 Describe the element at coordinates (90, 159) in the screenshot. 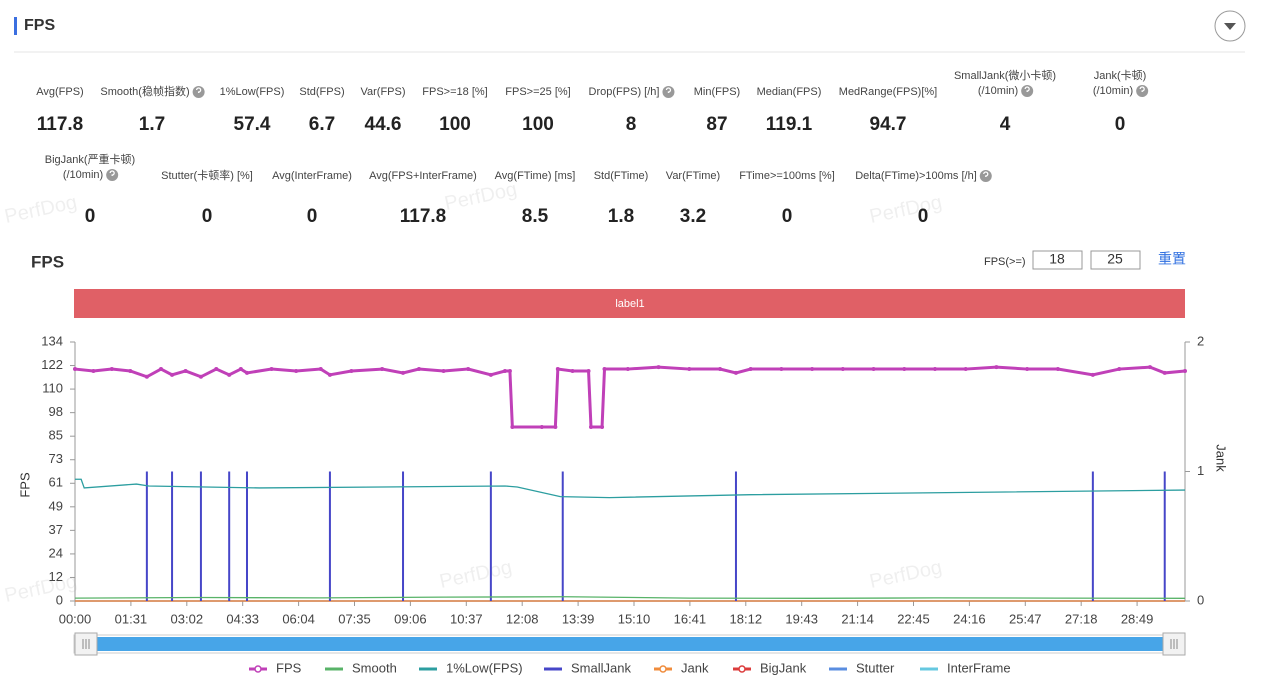

I see `stat-label: BigJank(严重卡顿)` at that location.